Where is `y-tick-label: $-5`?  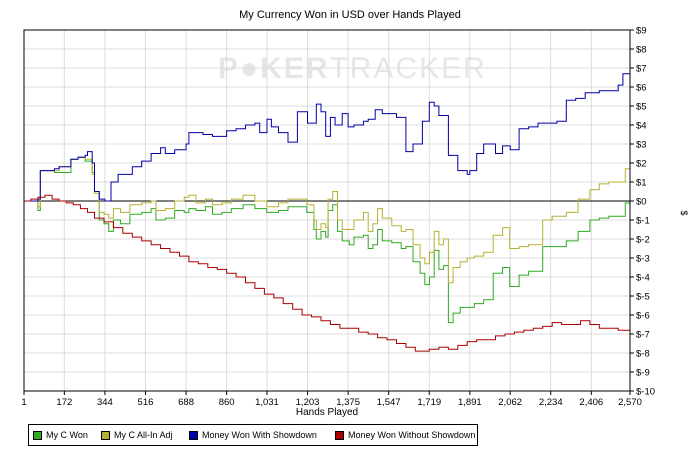
y-tick-label: $-5 is located at coordinates (643, 297).